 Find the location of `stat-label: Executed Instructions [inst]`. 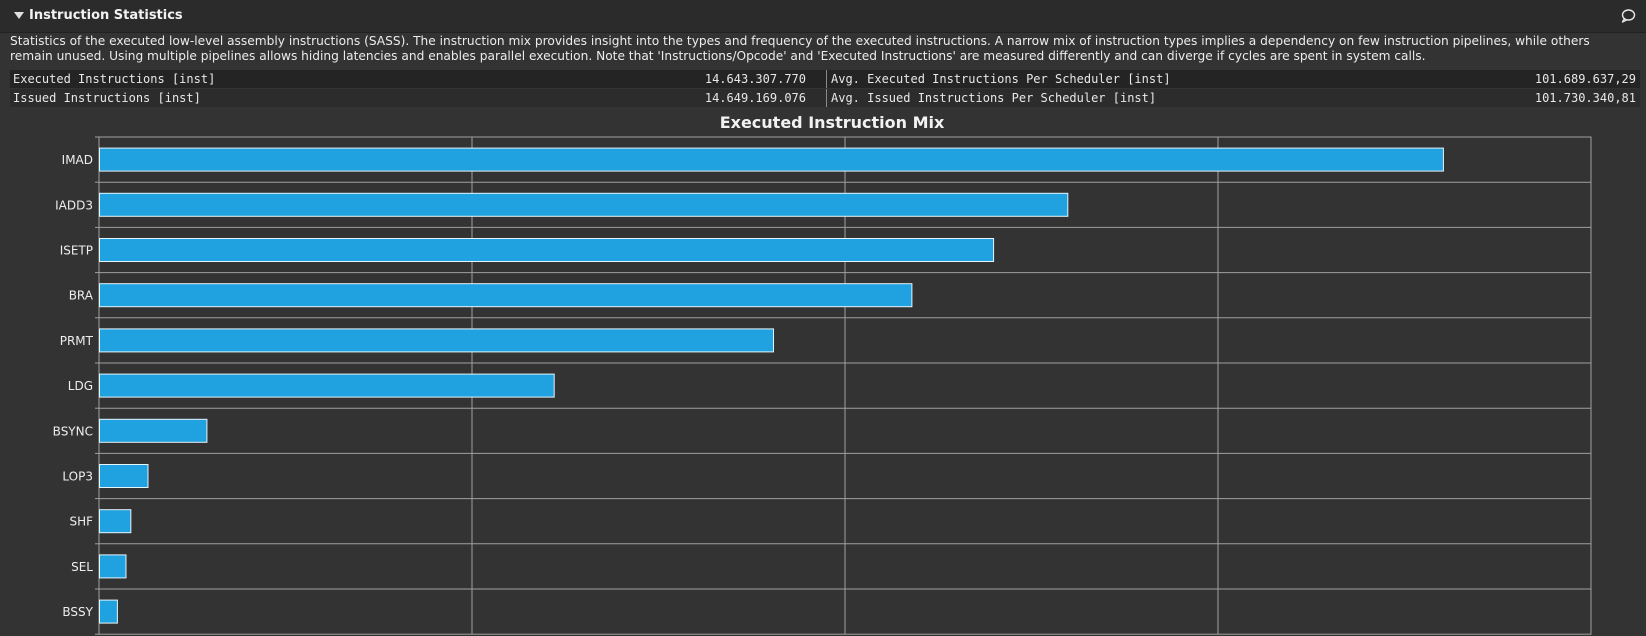

stat-label: Executed Instructions [inst] is located at coordinates (114, 79).